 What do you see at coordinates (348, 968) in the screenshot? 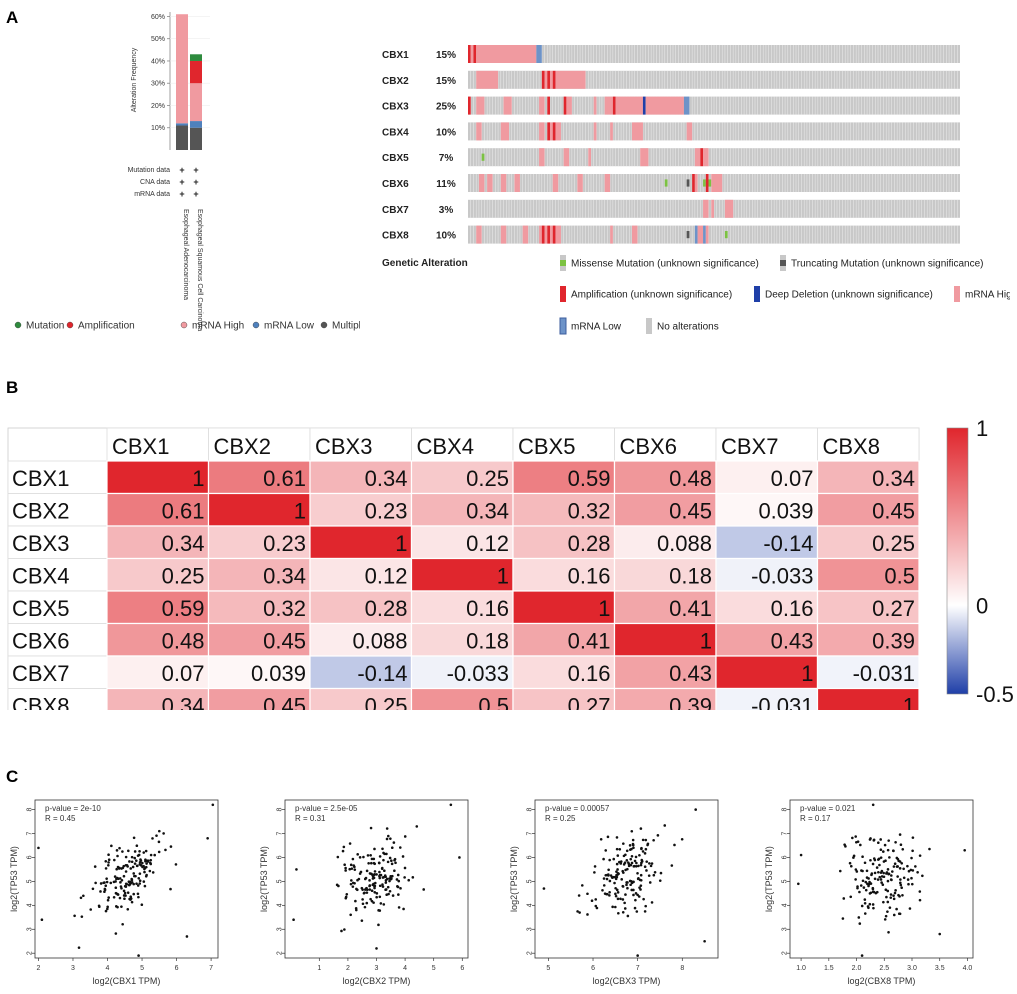
I see `x-tick-label: 2` at bounding box center [348, 968].